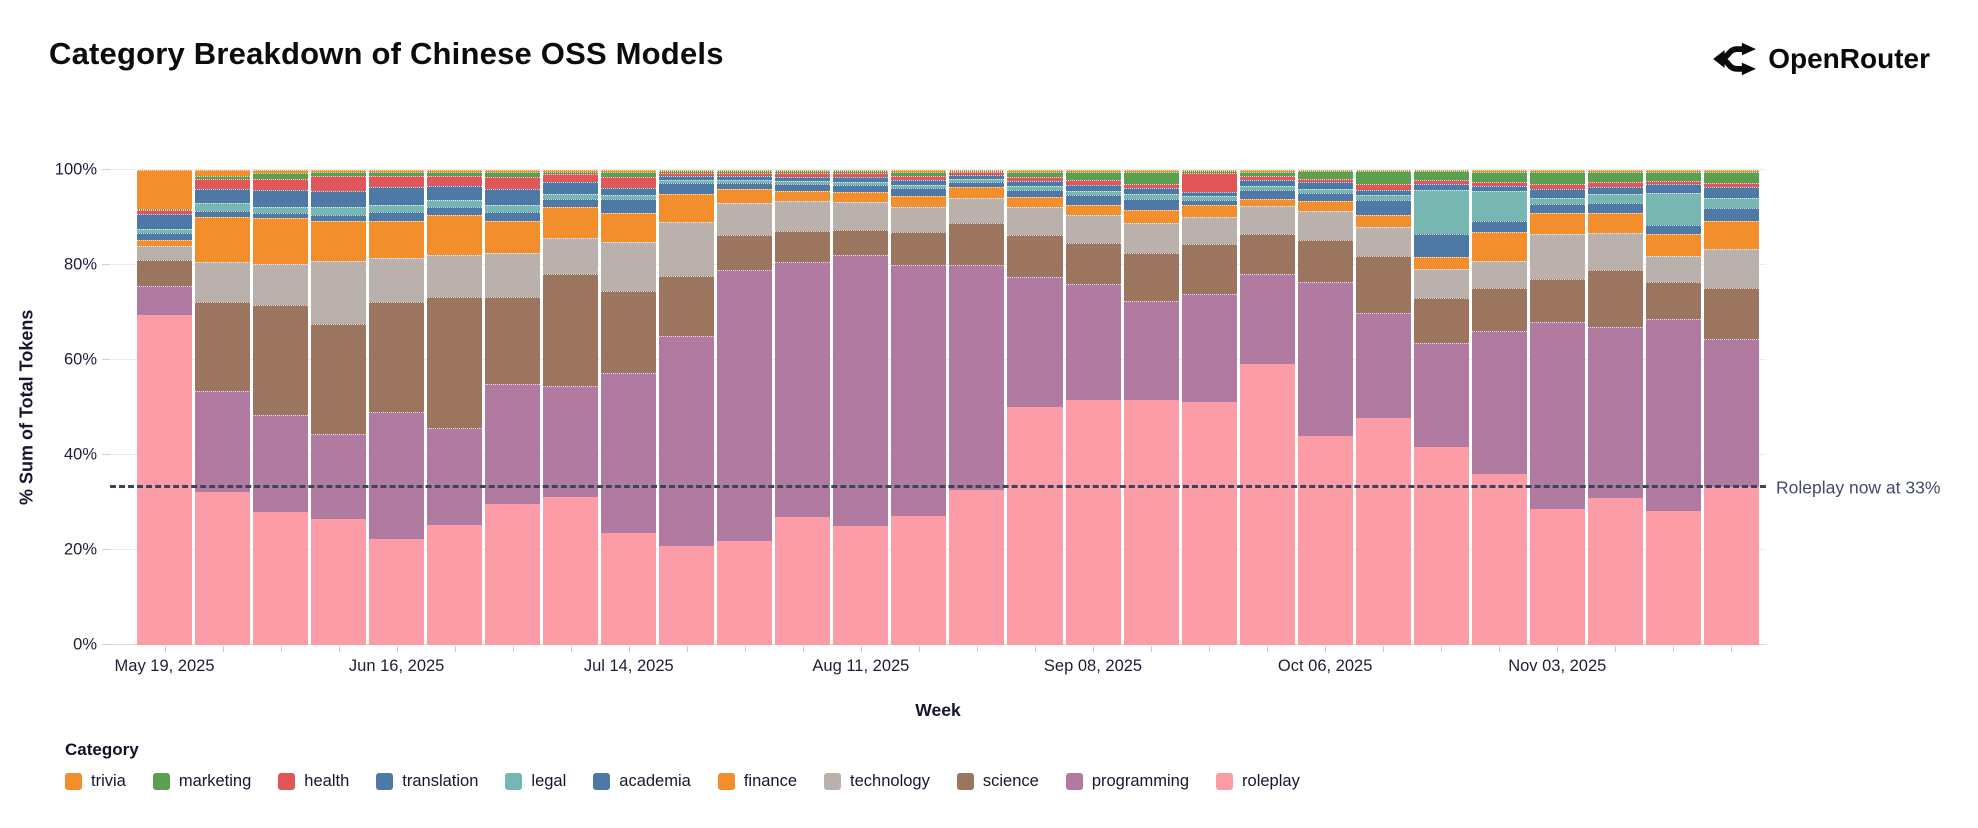 The width and height of the screenshot is (1978, 828). I want to click on bar-week-13: Aug 11, 2025, so click(860, 422).